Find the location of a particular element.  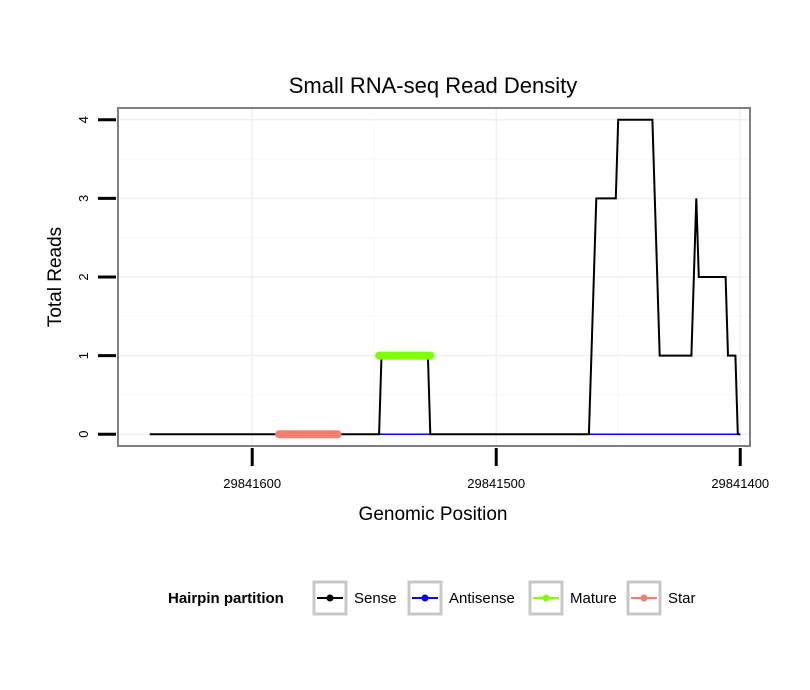

chart-title: Small RNA-seq Read Density is located at coordinates (433, 85).